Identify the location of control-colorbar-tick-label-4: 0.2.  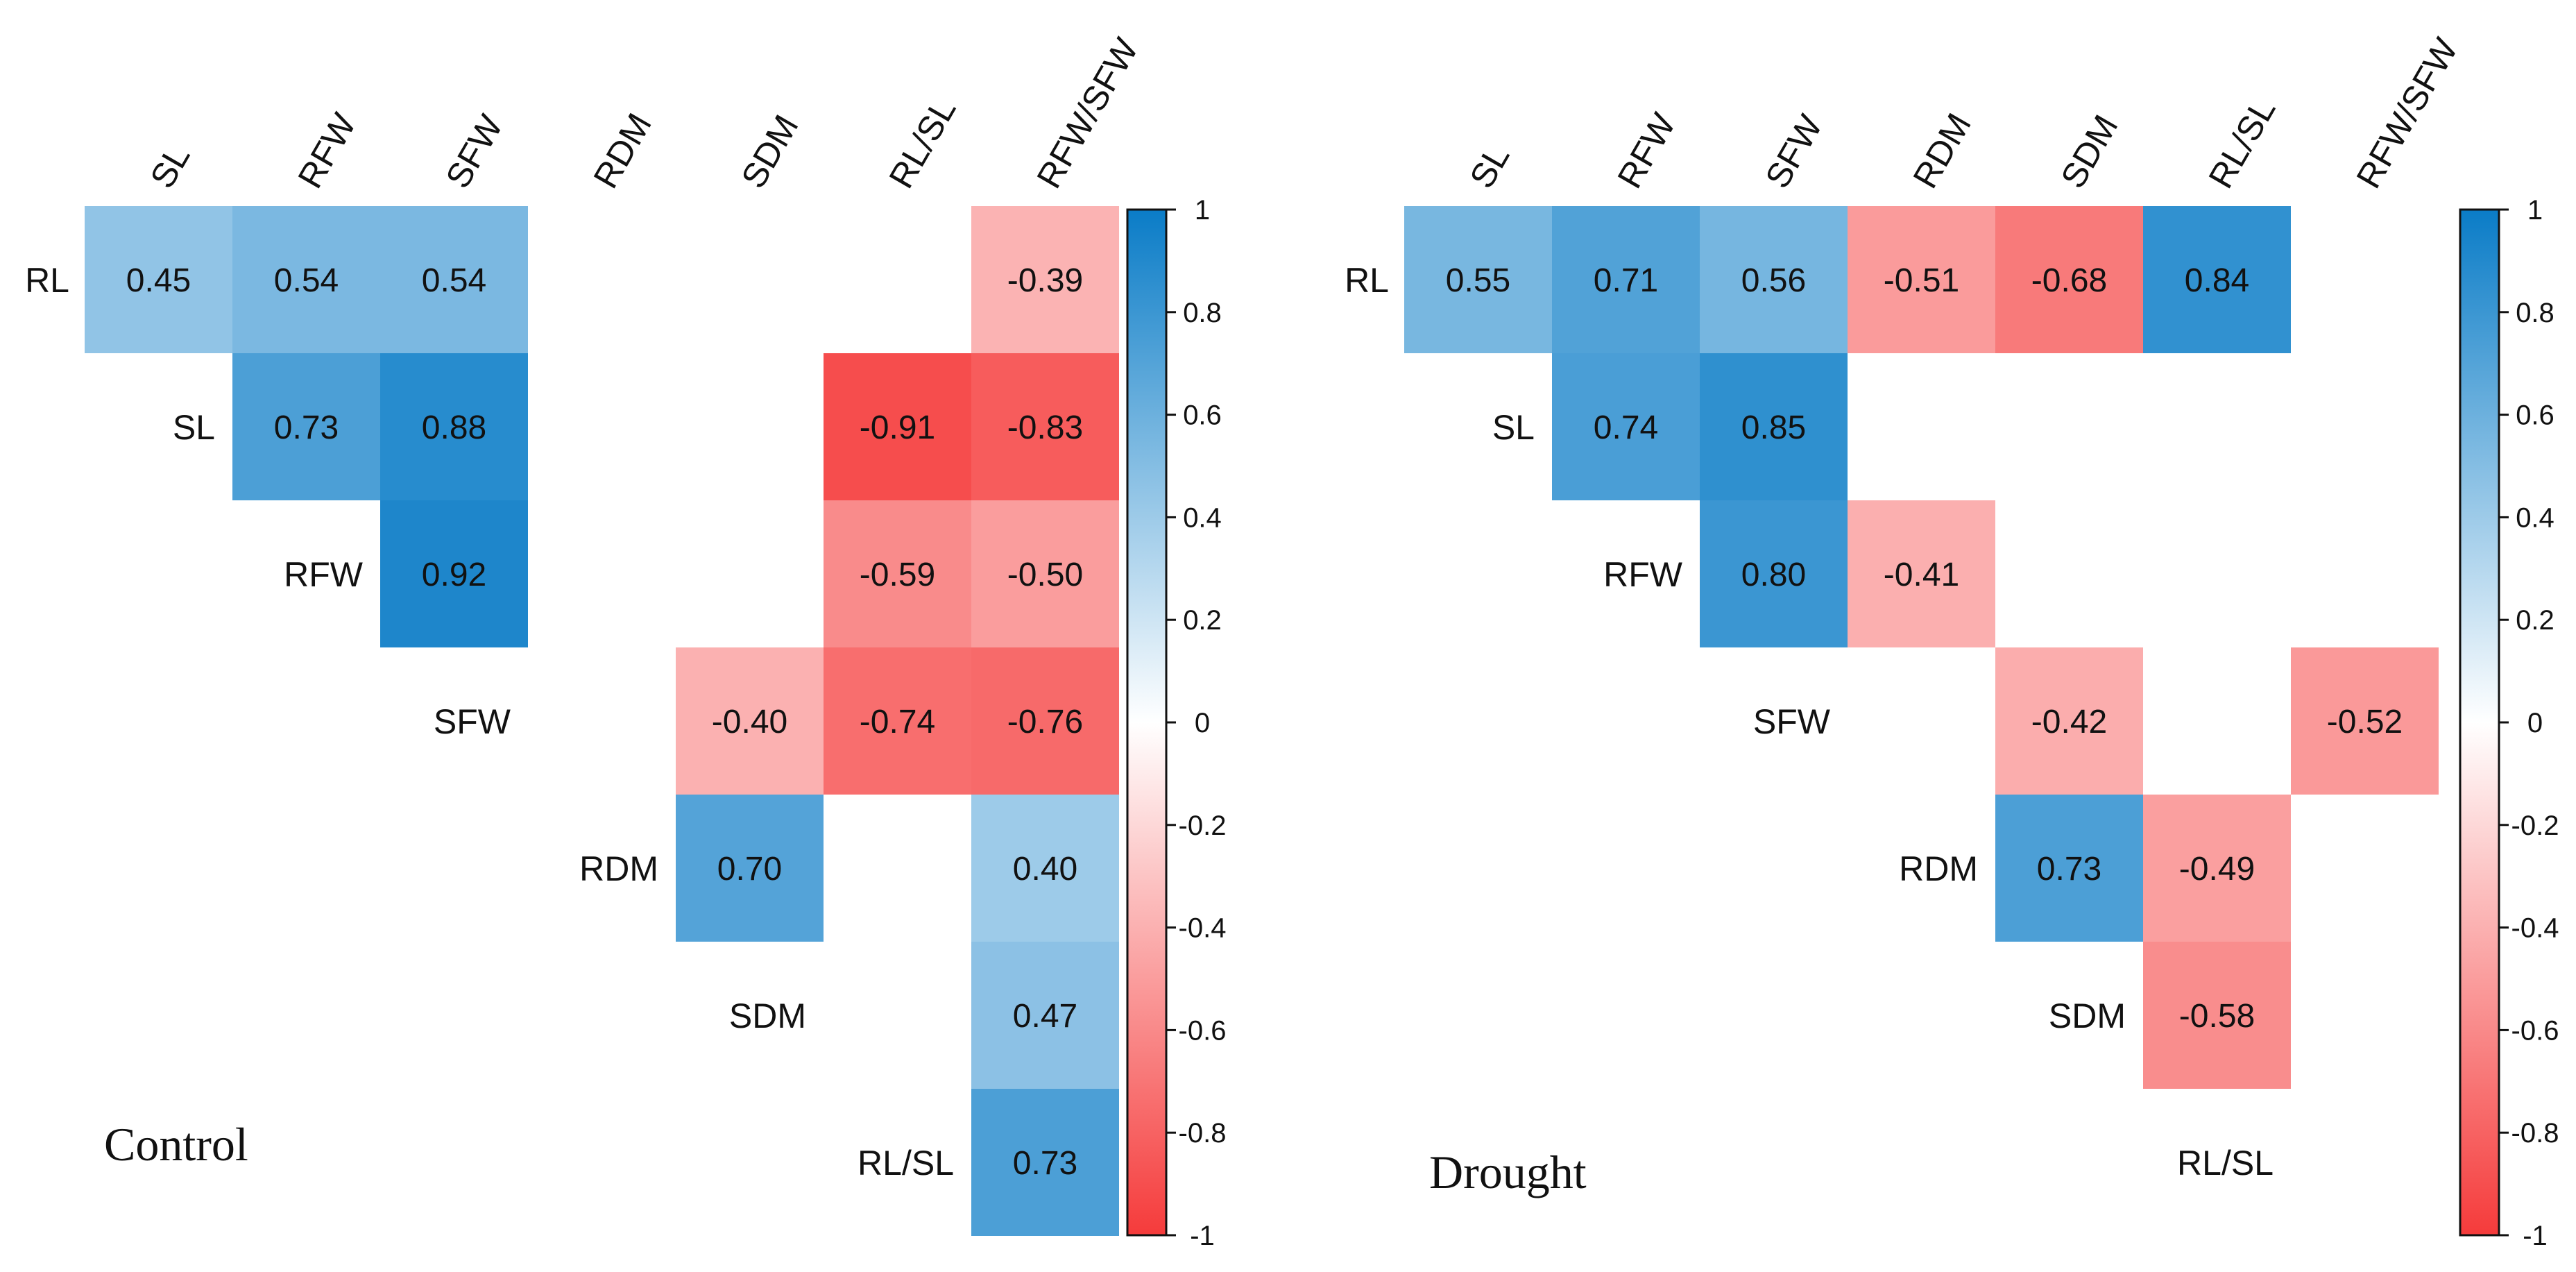
(1202, 620).